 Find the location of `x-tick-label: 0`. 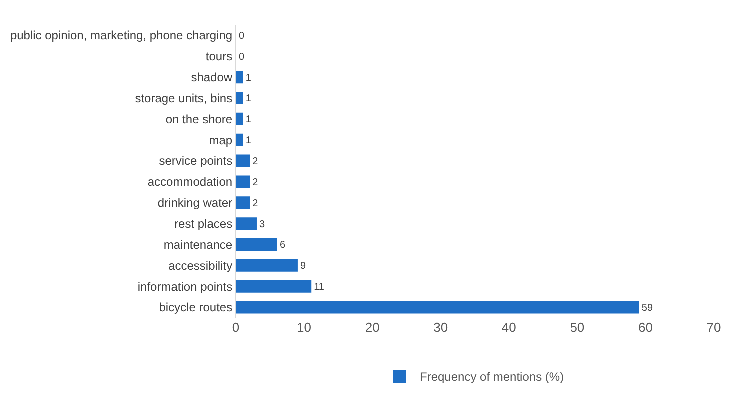

x-tick-label: 0 is located at coordinates (236, 327).